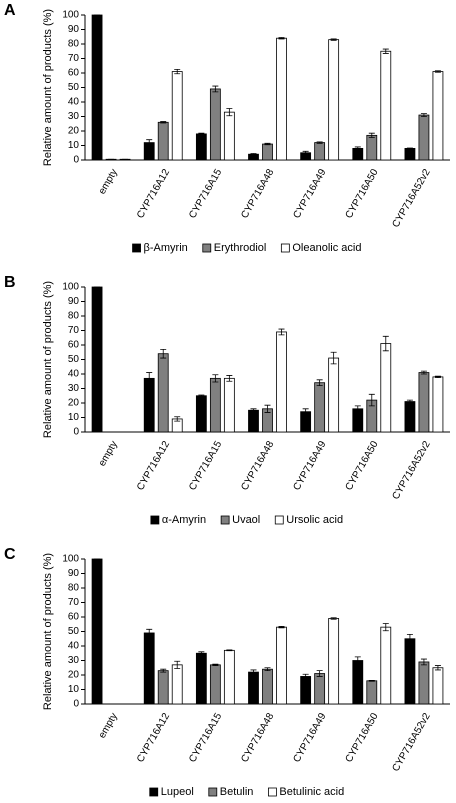  Describe the element at coordinates (326, 248) in the screenshot. I see `legend-label: Oleanolic acid` at that location.